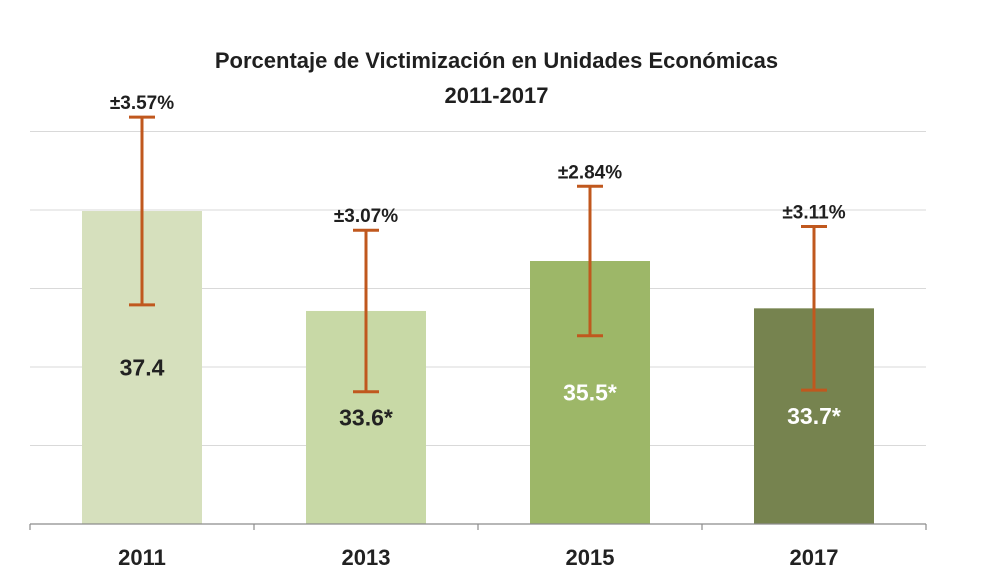 The height and width of the screenshot is (580, 993). Describe the element at coordinates (590, 557) in the screenshot. I see `x-tick-label-2015: 2015` at that location.